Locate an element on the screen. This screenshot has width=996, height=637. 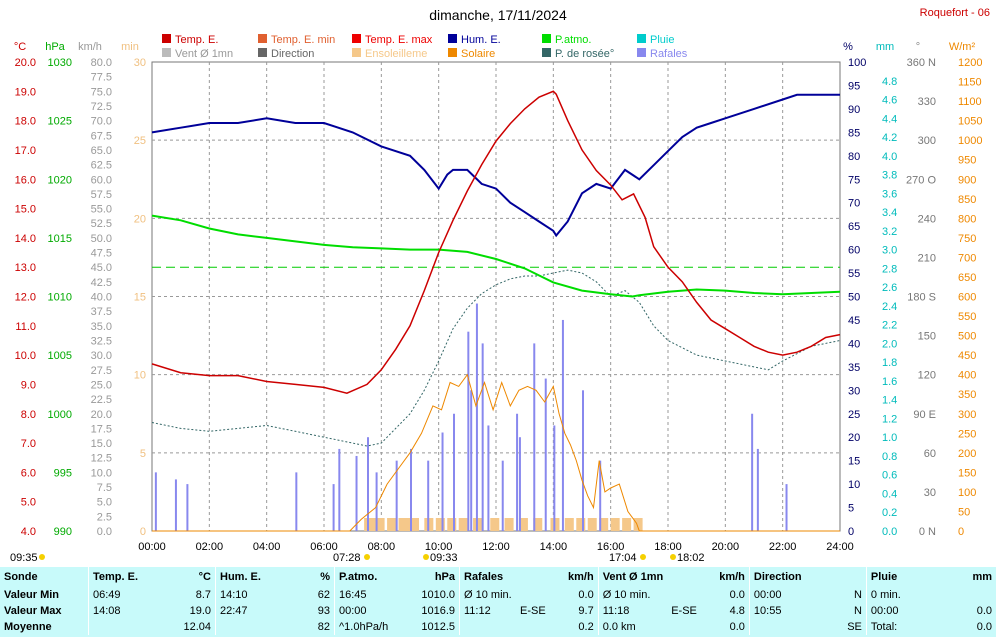
raf-avg-dir is located at coordinates (533, 627).